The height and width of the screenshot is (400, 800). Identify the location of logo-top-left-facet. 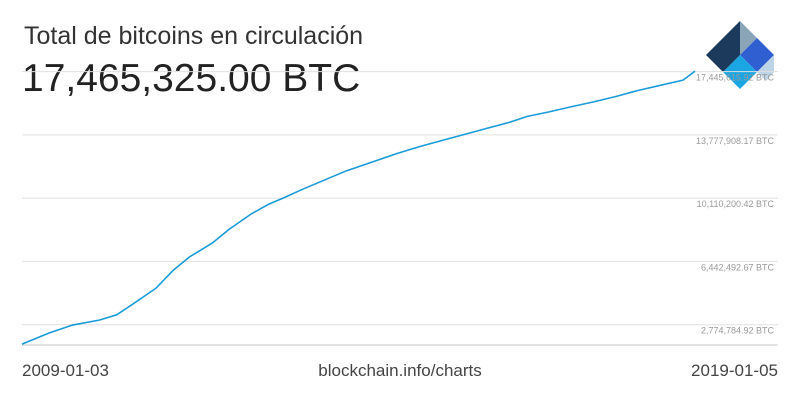
(723, 38).